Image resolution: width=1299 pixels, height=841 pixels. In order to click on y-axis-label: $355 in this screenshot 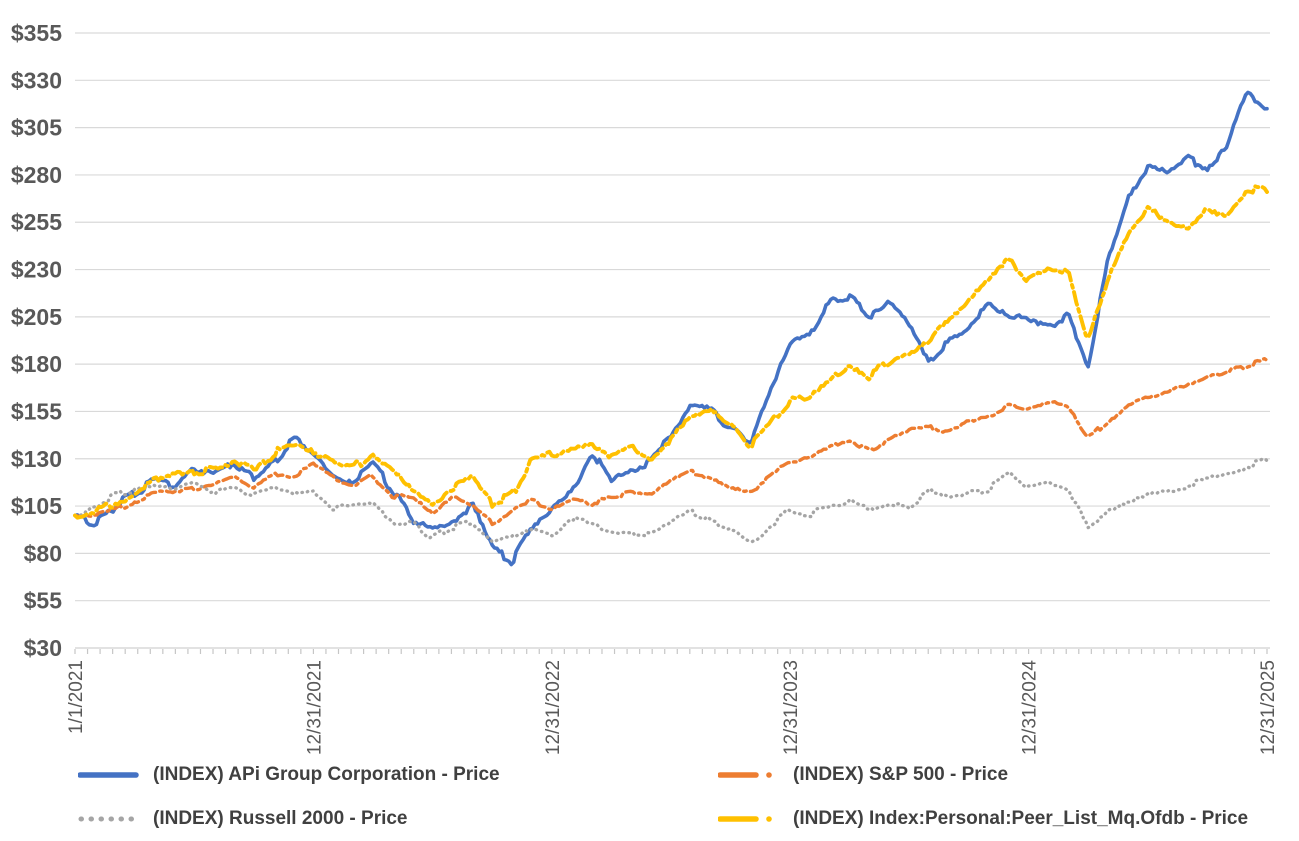, I will do `click(36, 33)`.